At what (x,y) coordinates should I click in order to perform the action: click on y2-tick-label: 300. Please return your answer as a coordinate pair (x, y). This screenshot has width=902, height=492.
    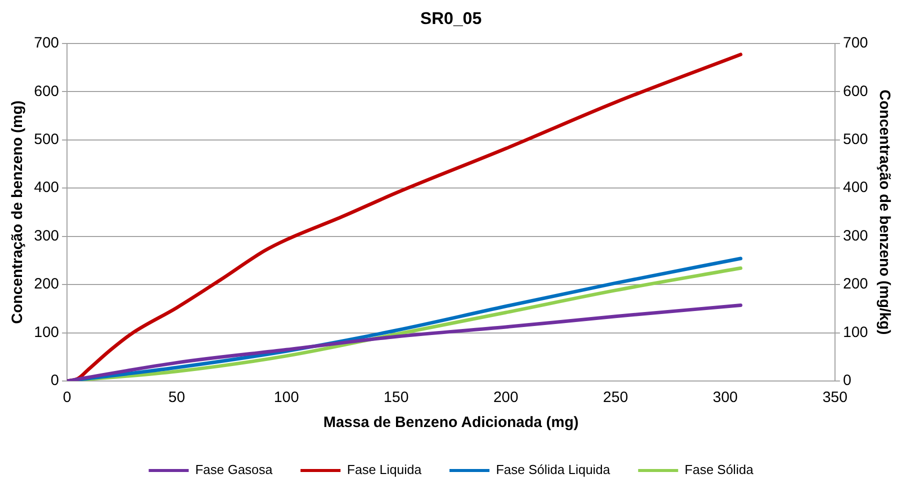
    Looking at the image, I should click on (855, 235).